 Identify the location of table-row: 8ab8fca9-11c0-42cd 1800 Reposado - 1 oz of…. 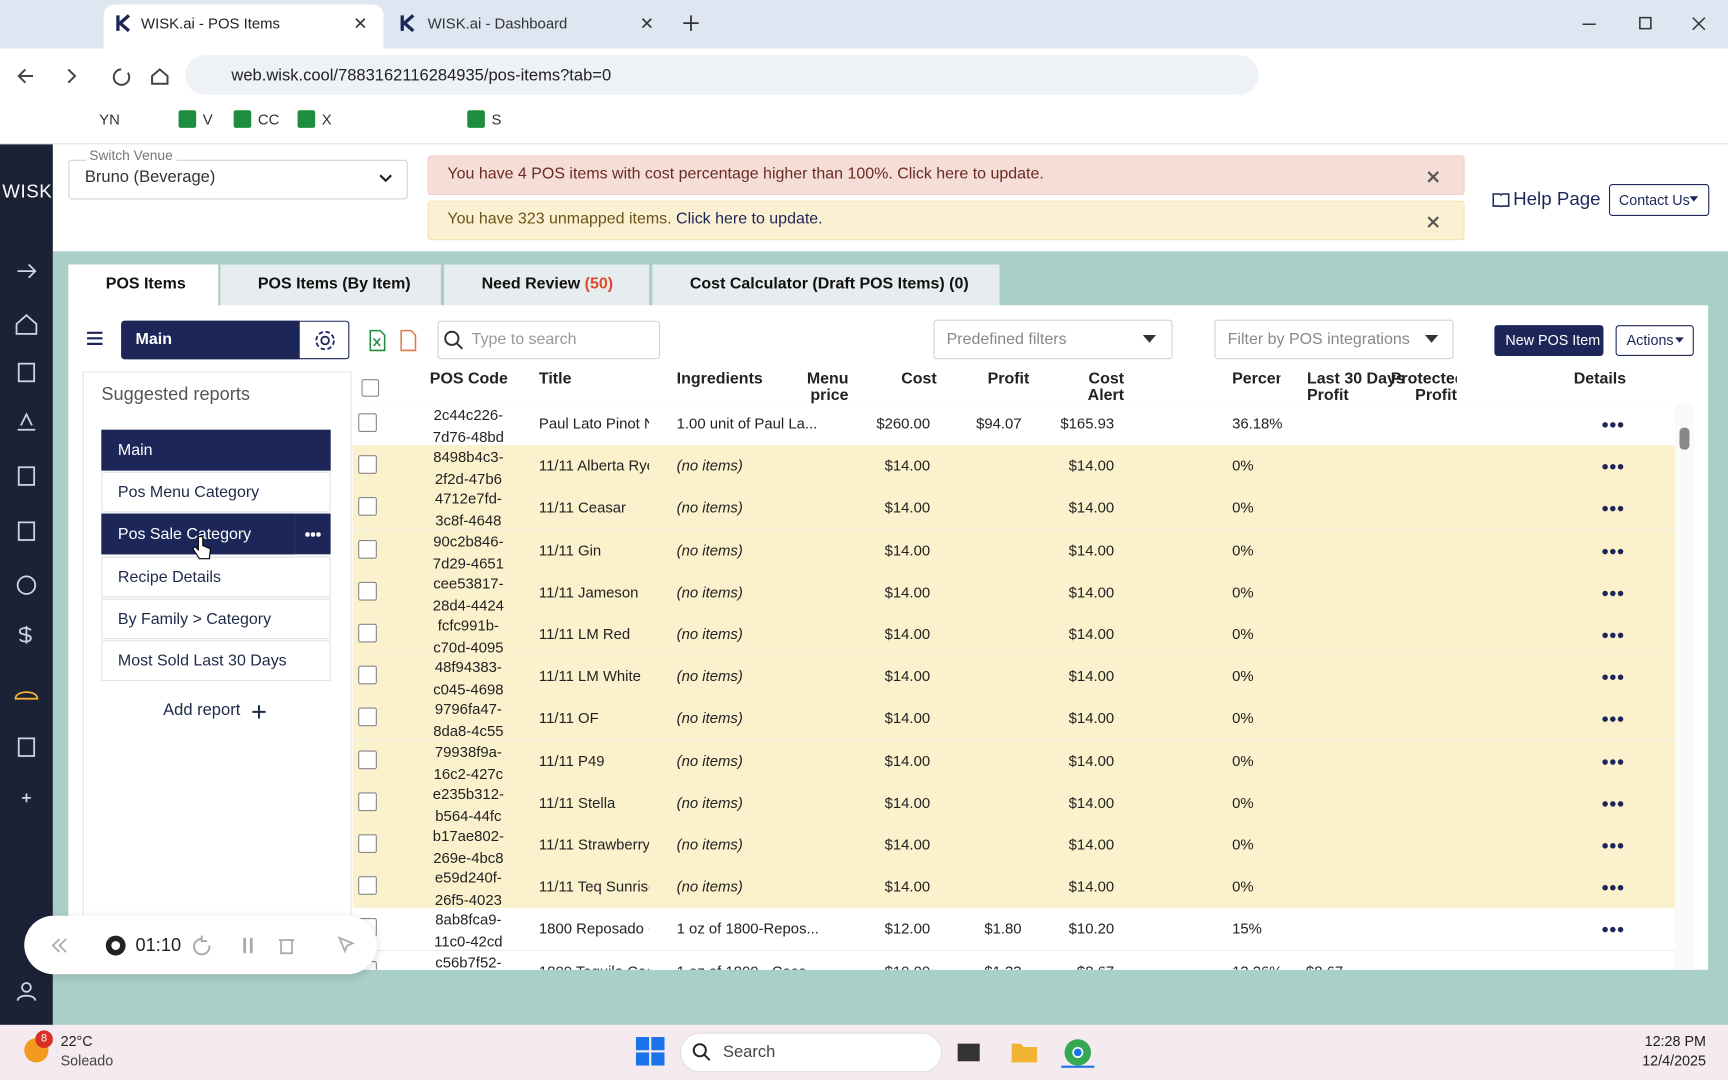
(1014, 930).